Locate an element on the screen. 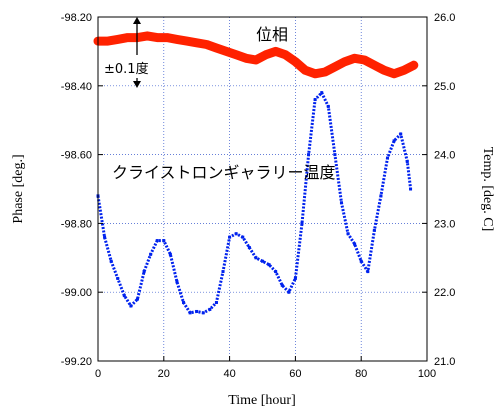 The image size is (502, 414). y-right-tick-label: 26.0 is located at coordinates (444, 18).